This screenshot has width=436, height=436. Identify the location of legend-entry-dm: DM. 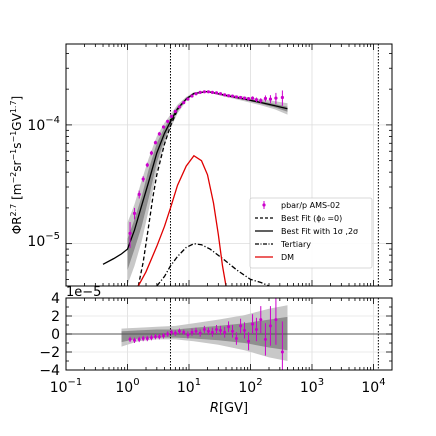
(274, 257).